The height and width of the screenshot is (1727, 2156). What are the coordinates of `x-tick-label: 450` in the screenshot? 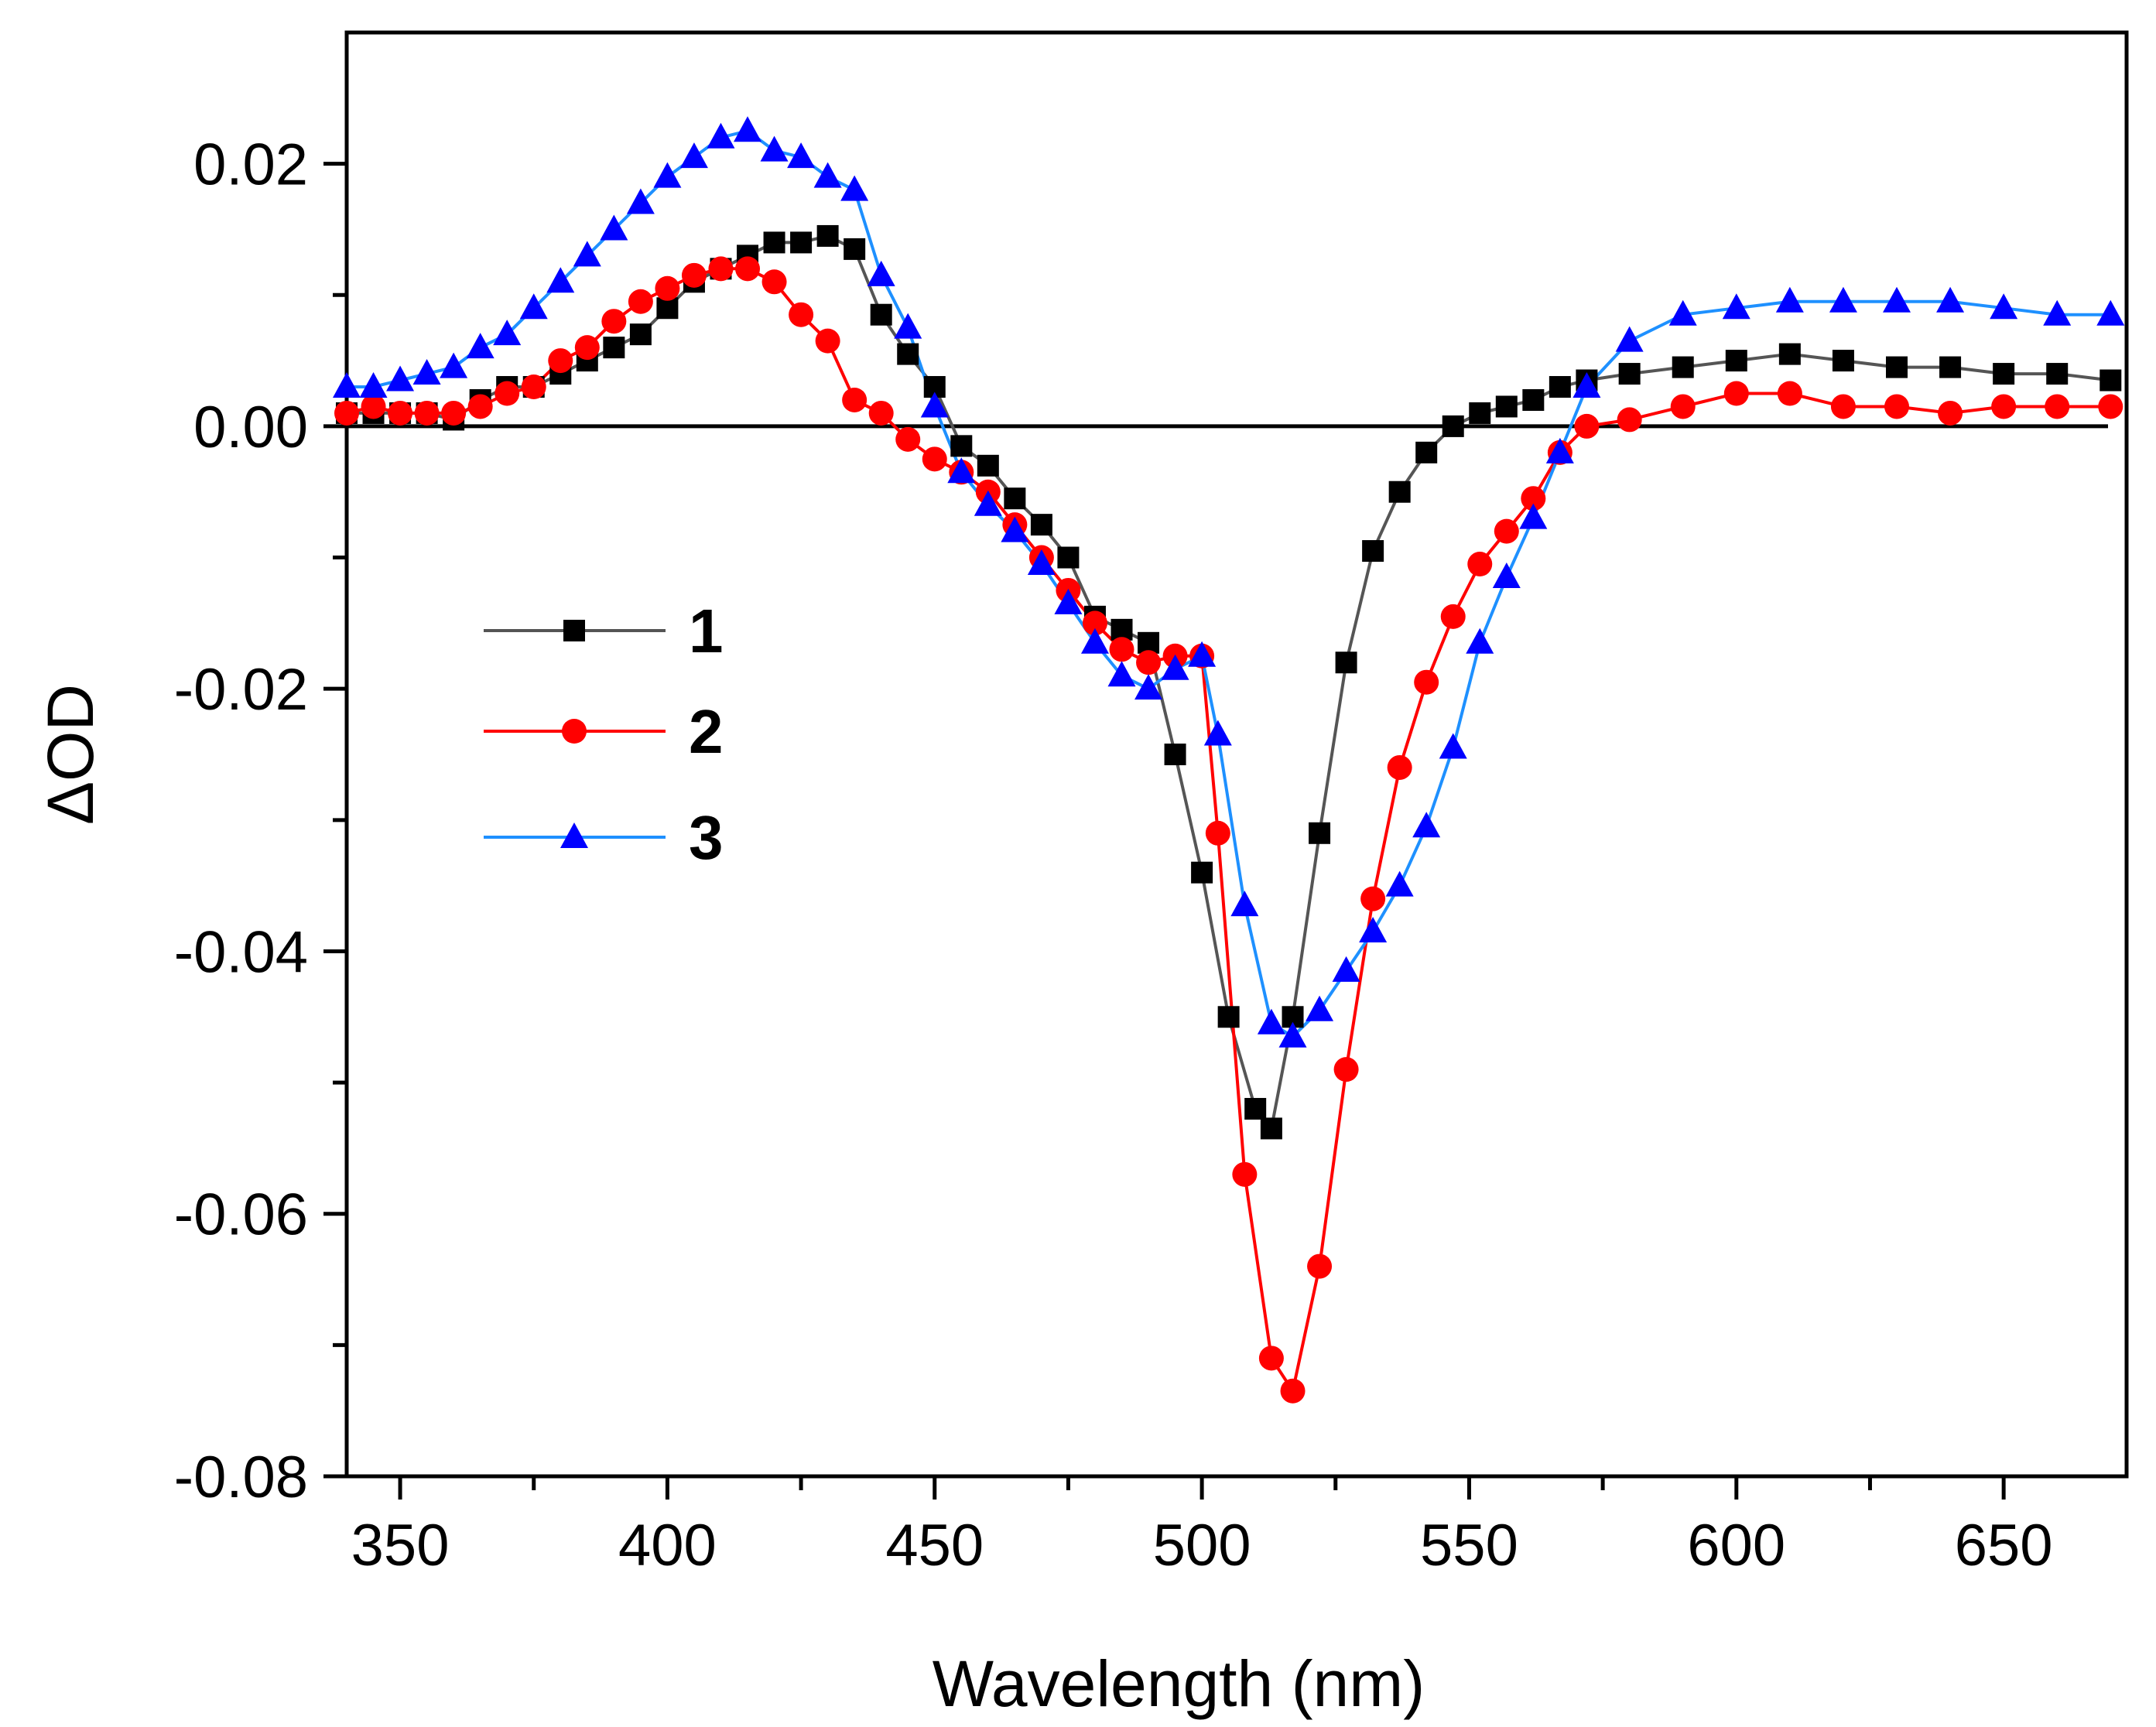 It's located at (934, 1545).